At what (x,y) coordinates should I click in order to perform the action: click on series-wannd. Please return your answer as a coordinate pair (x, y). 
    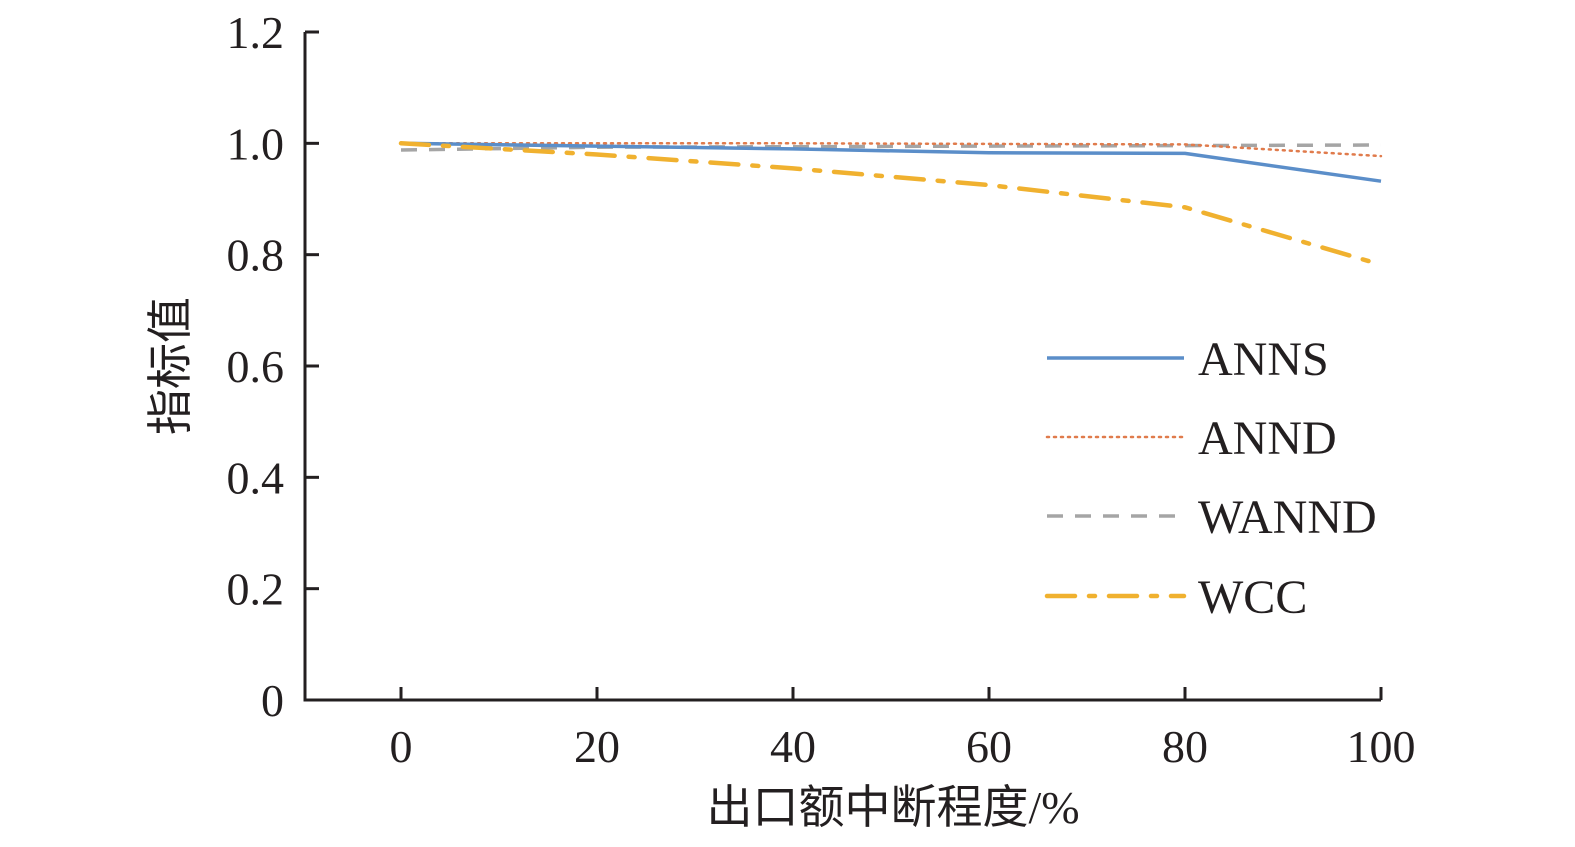
    Looking at the image, I should click on (891, 147).